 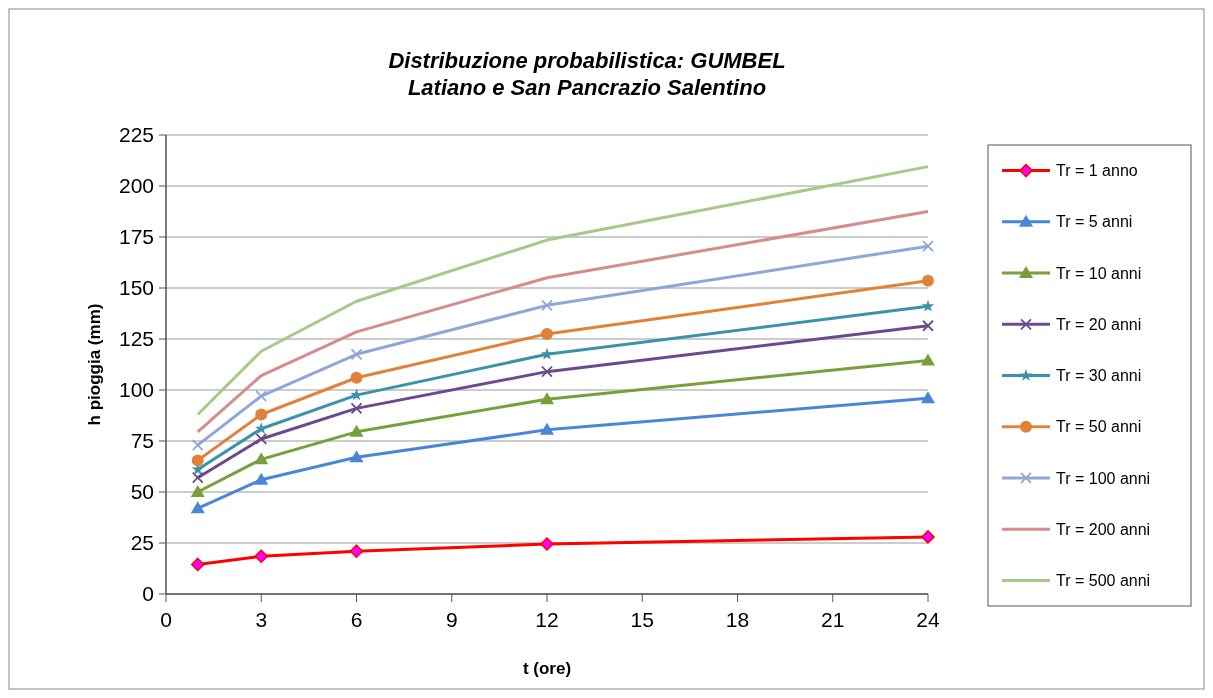 I want to click on x-axis-title: t (ore), so click(x=547, y=668).